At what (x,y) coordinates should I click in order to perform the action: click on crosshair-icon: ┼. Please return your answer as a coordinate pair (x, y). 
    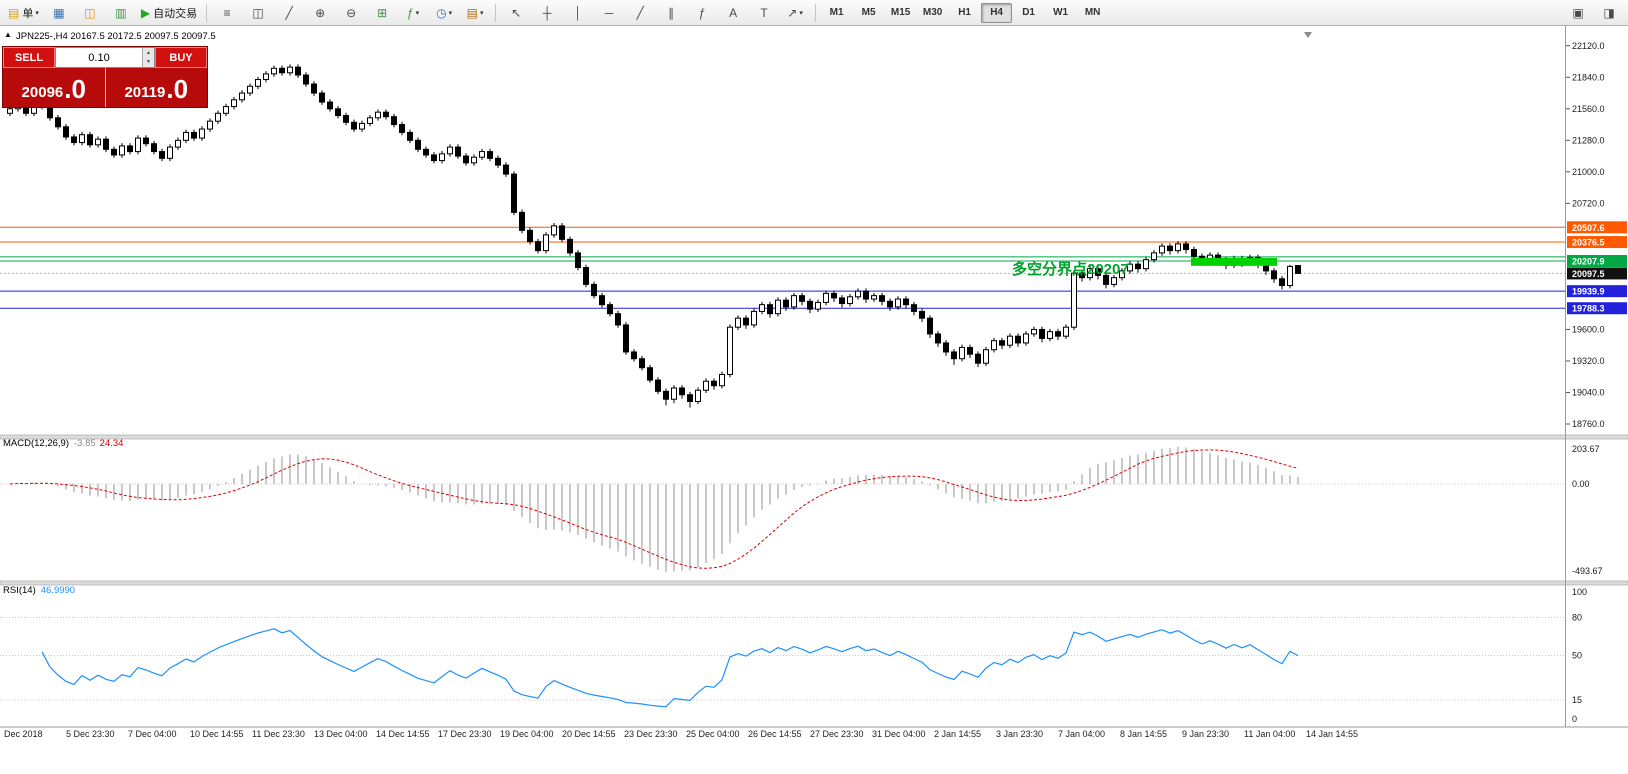
    Looking at the image, I should click on (547, 12).